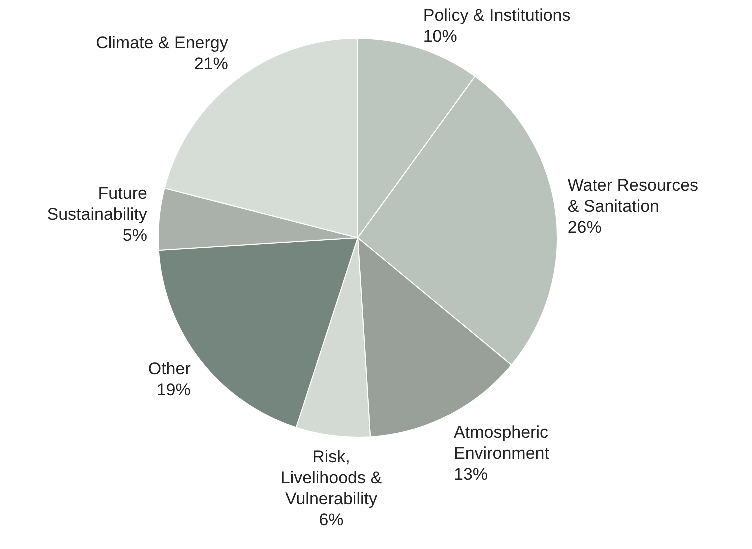  Describe the element at coordinates (173, 390) in the screenshot. I see `data-label: 19%` at that location.